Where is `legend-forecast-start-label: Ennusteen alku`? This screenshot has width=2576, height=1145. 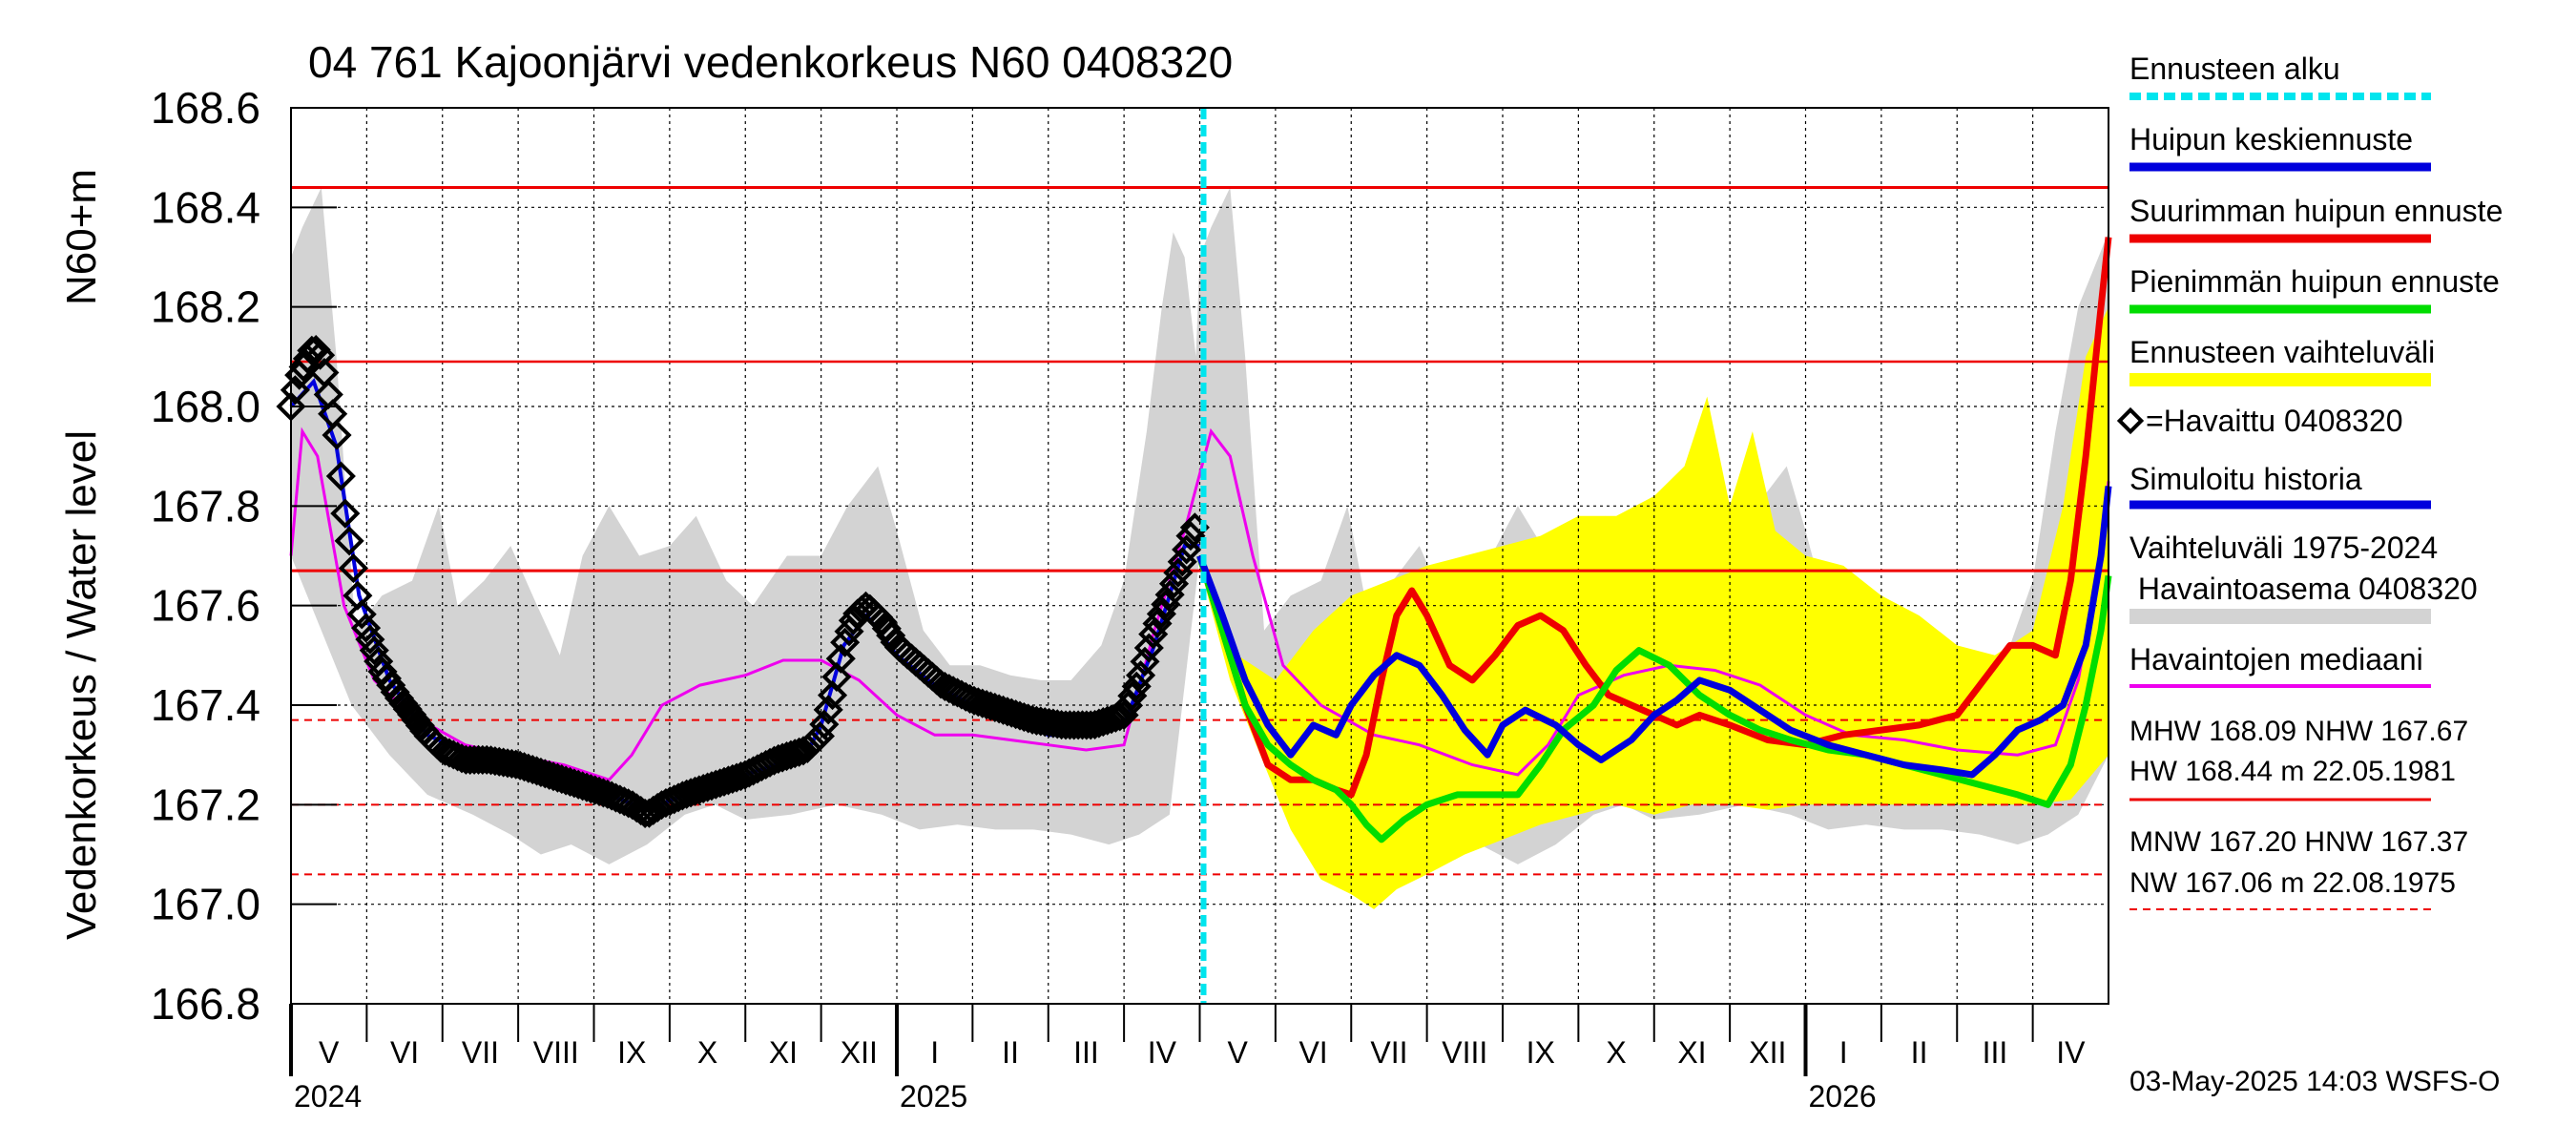
legend-forecast-start-label: Ennusteen alku is located at coordinates (2234, 69).